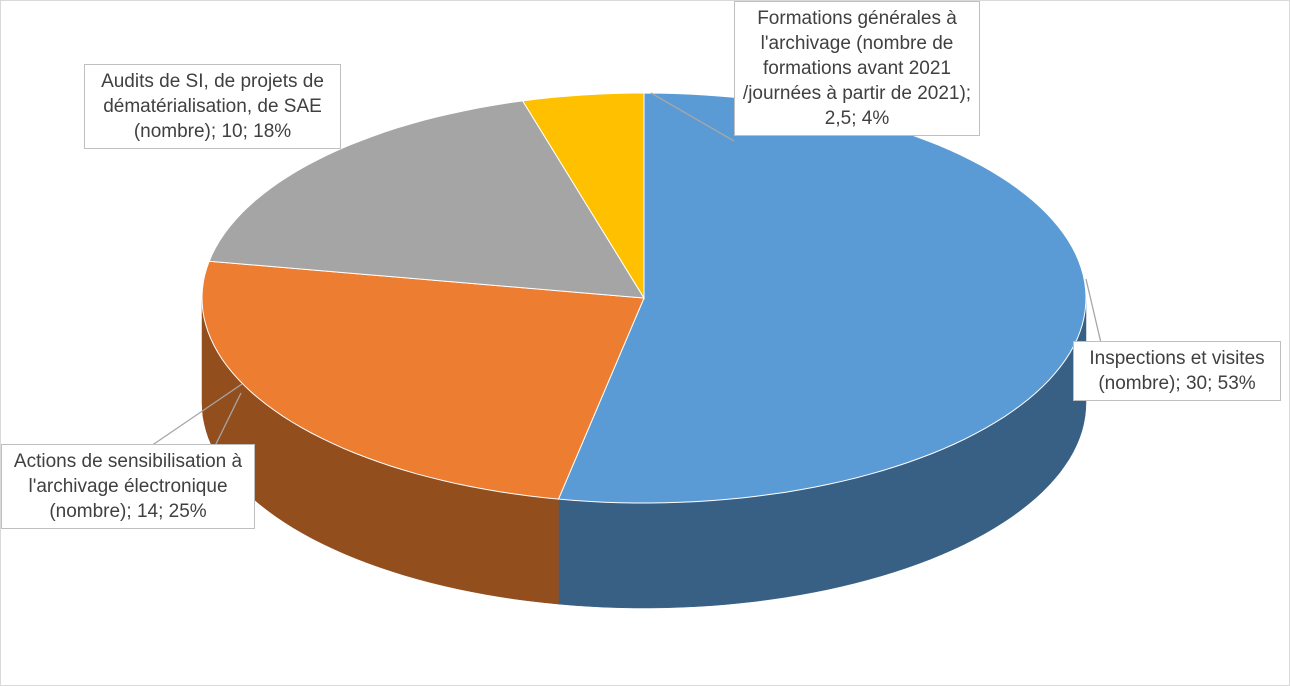  What do you see at coordinates (875, 118) in the screenshot?
I see `label-percent: 4%` at bounding box center [875, 118].